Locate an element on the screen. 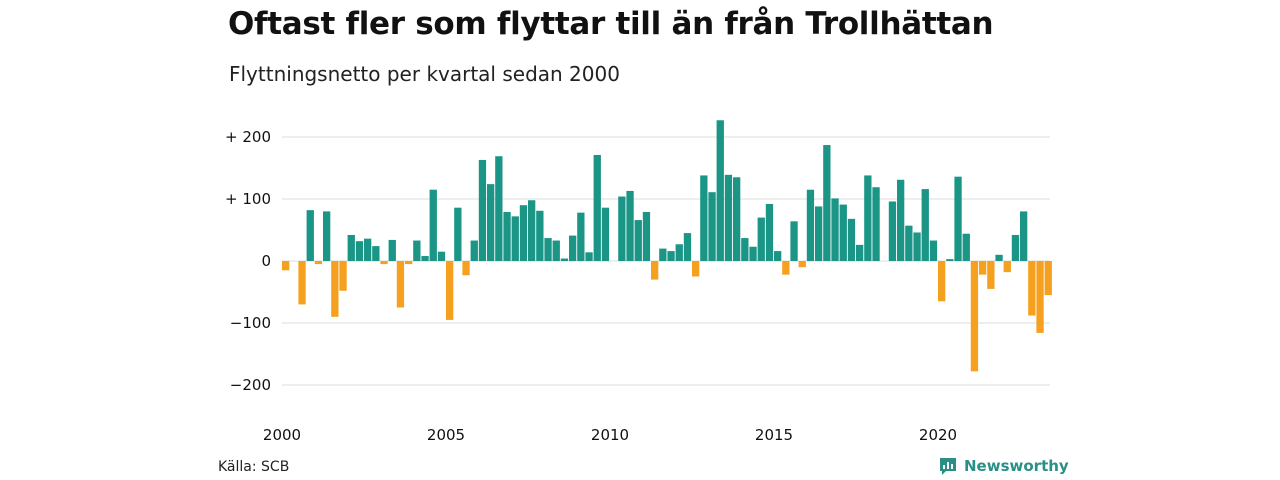 This screenshot has height=480, width=1280. x-tick-label: 2005 is located at coordinates (446, 435).